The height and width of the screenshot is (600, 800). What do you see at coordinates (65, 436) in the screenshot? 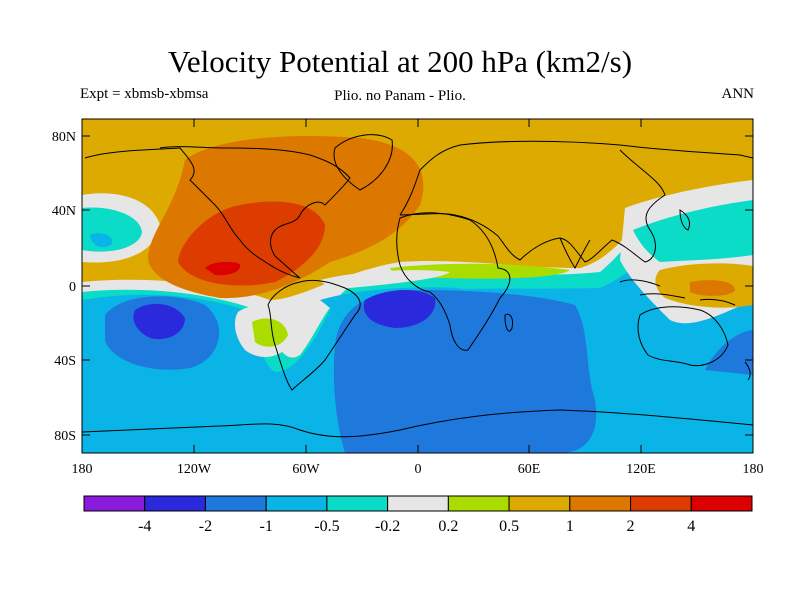
I see `lat-label: 80S` at bounding box center [65, 436].